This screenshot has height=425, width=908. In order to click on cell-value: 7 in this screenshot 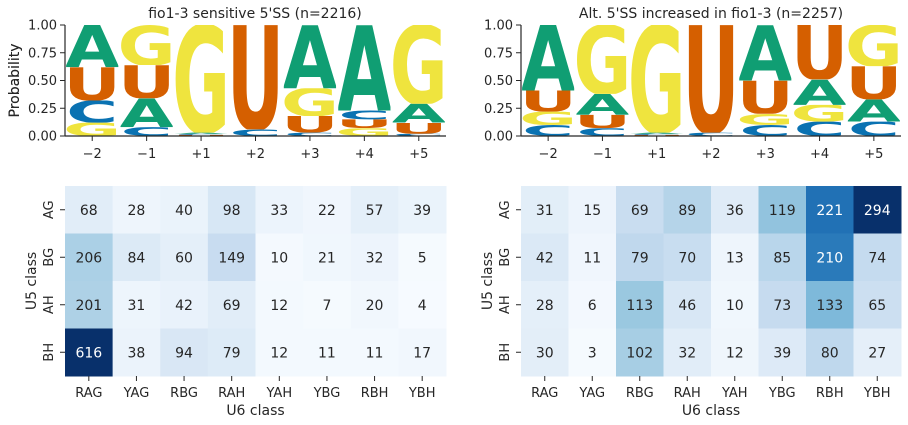, I will do `click(326, 306)`.